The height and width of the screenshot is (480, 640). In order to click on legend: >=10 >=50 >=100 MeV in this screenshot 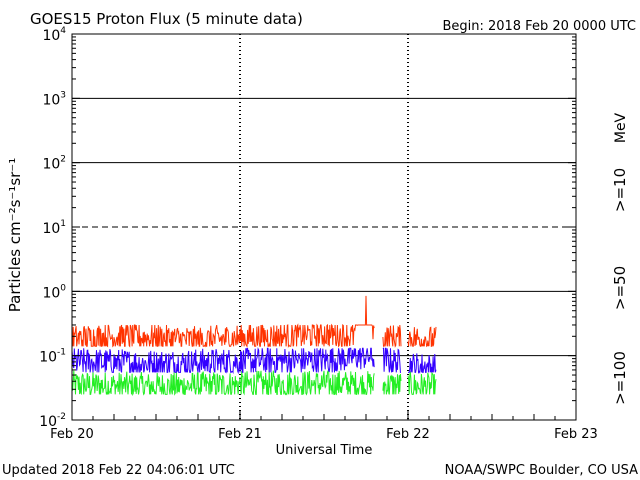, I will do `click(620, 258)`.